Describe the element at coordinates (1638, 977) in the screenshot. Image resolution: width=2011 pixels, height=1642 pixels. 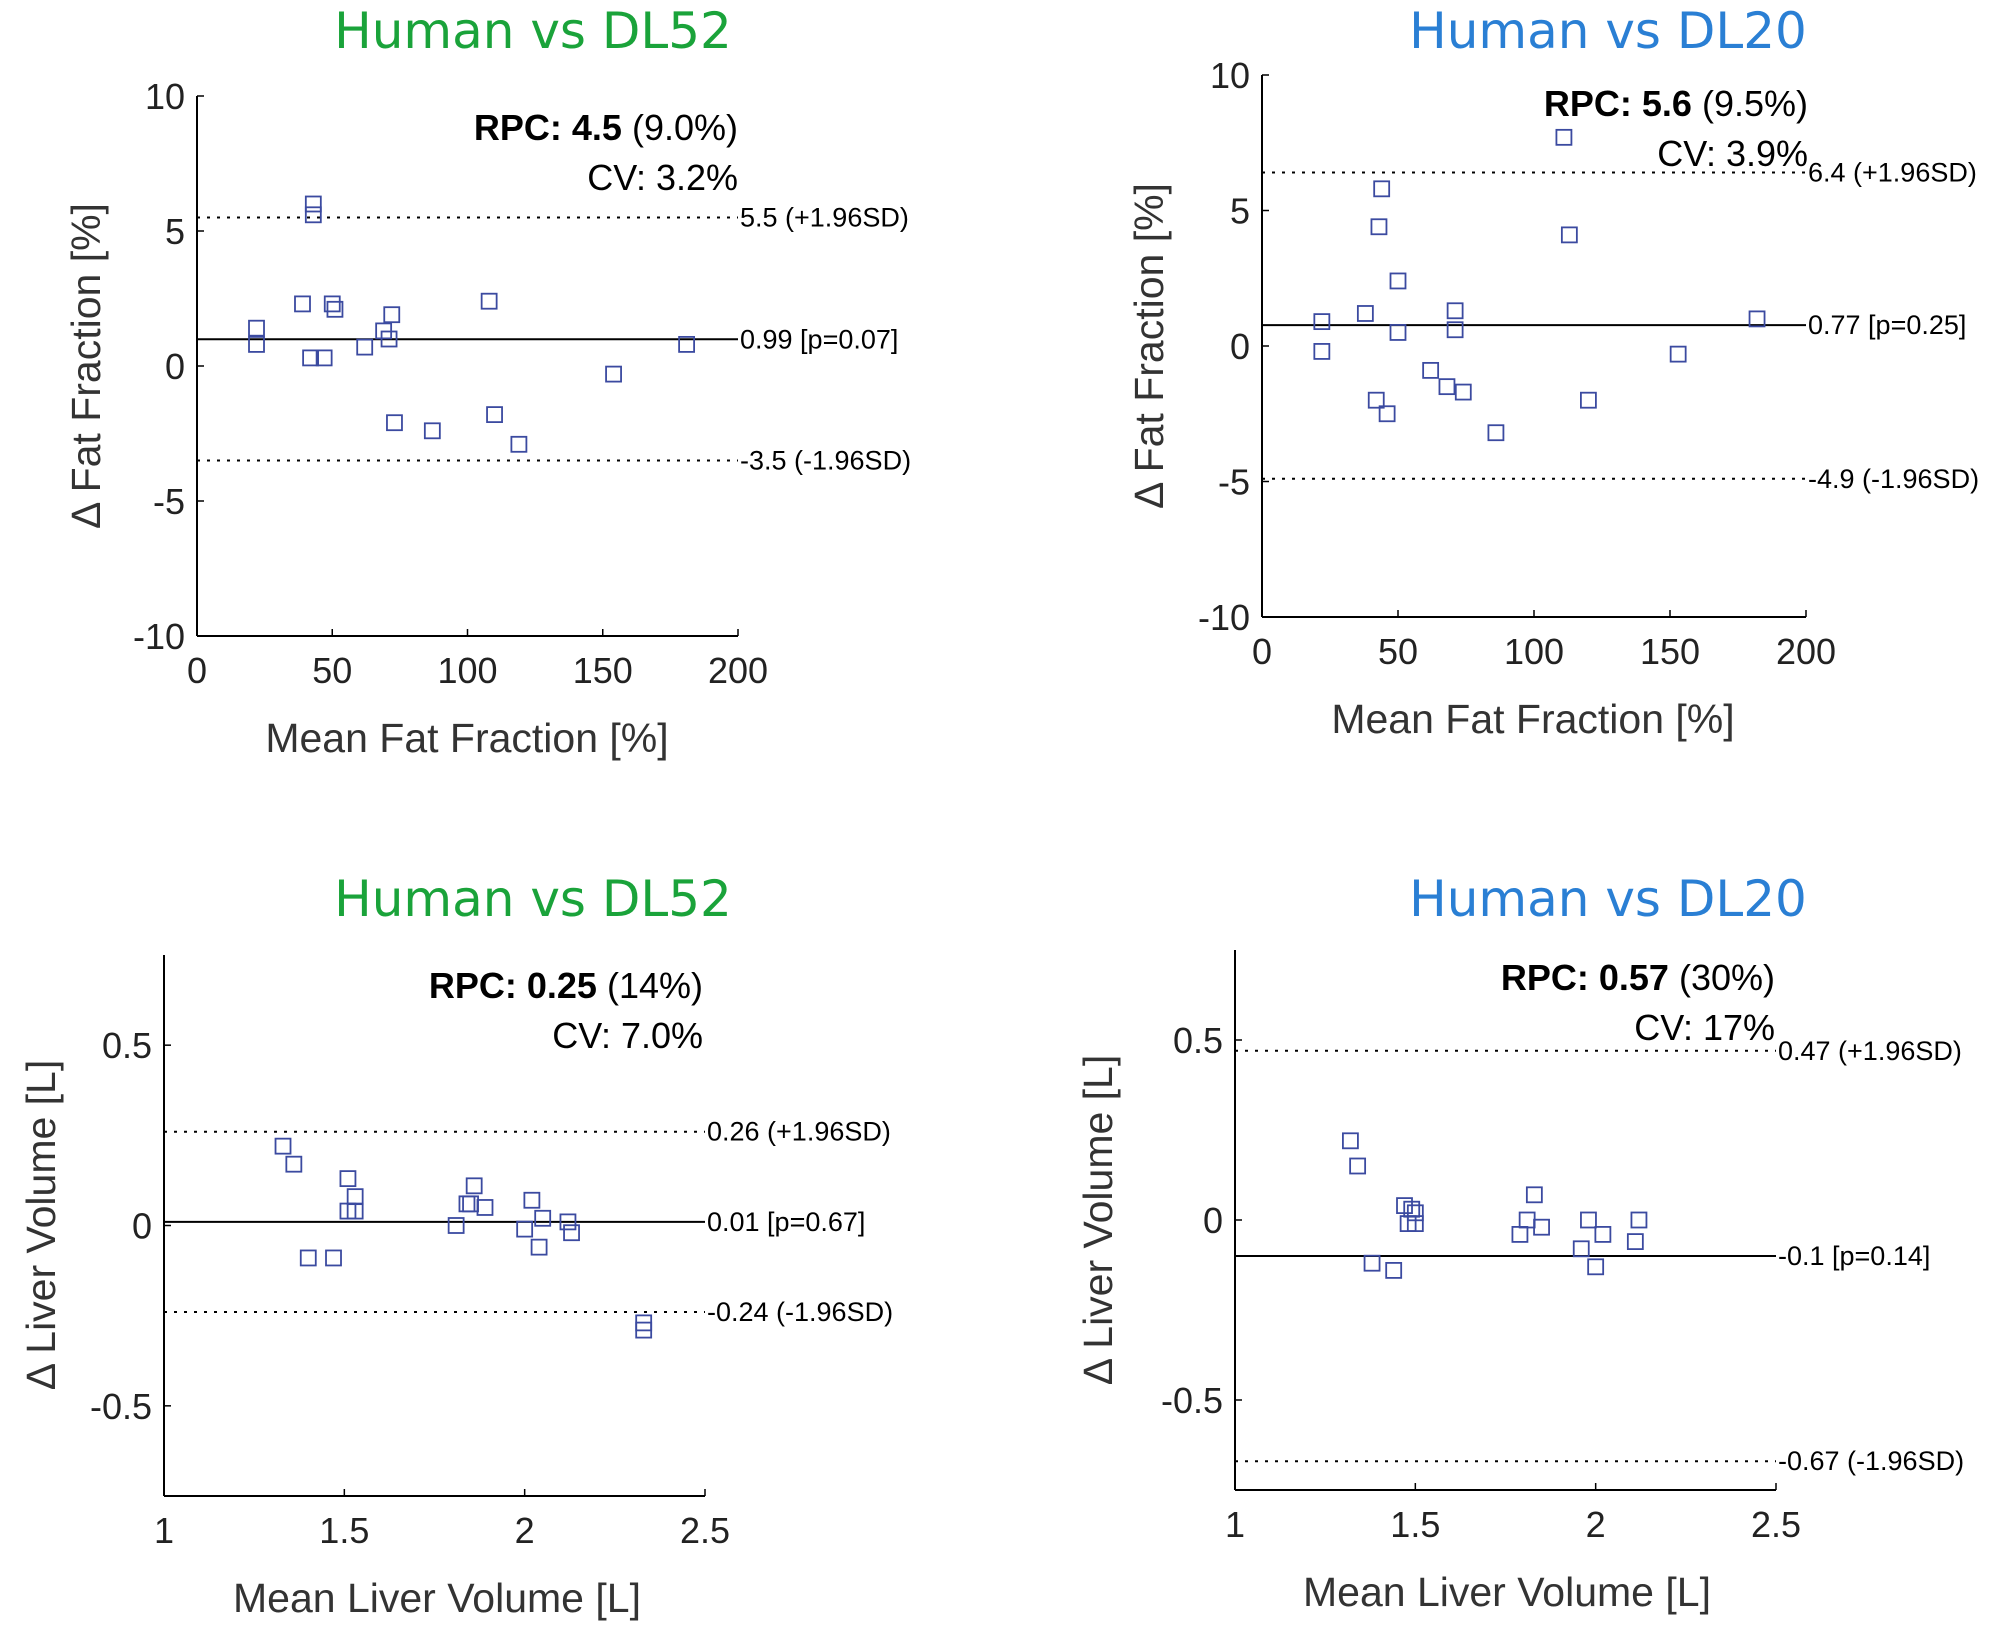
I see `rpc-text: RPC: 0.57 (30%)` at that location.